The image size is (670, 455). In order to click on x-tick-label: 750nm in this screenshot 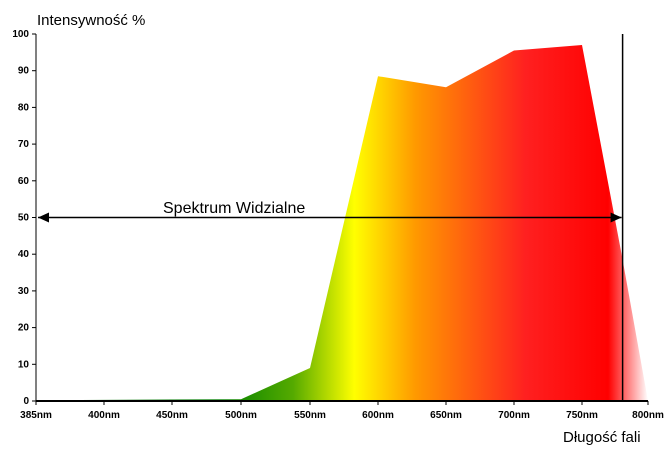, I will do `click(582, 415)`.